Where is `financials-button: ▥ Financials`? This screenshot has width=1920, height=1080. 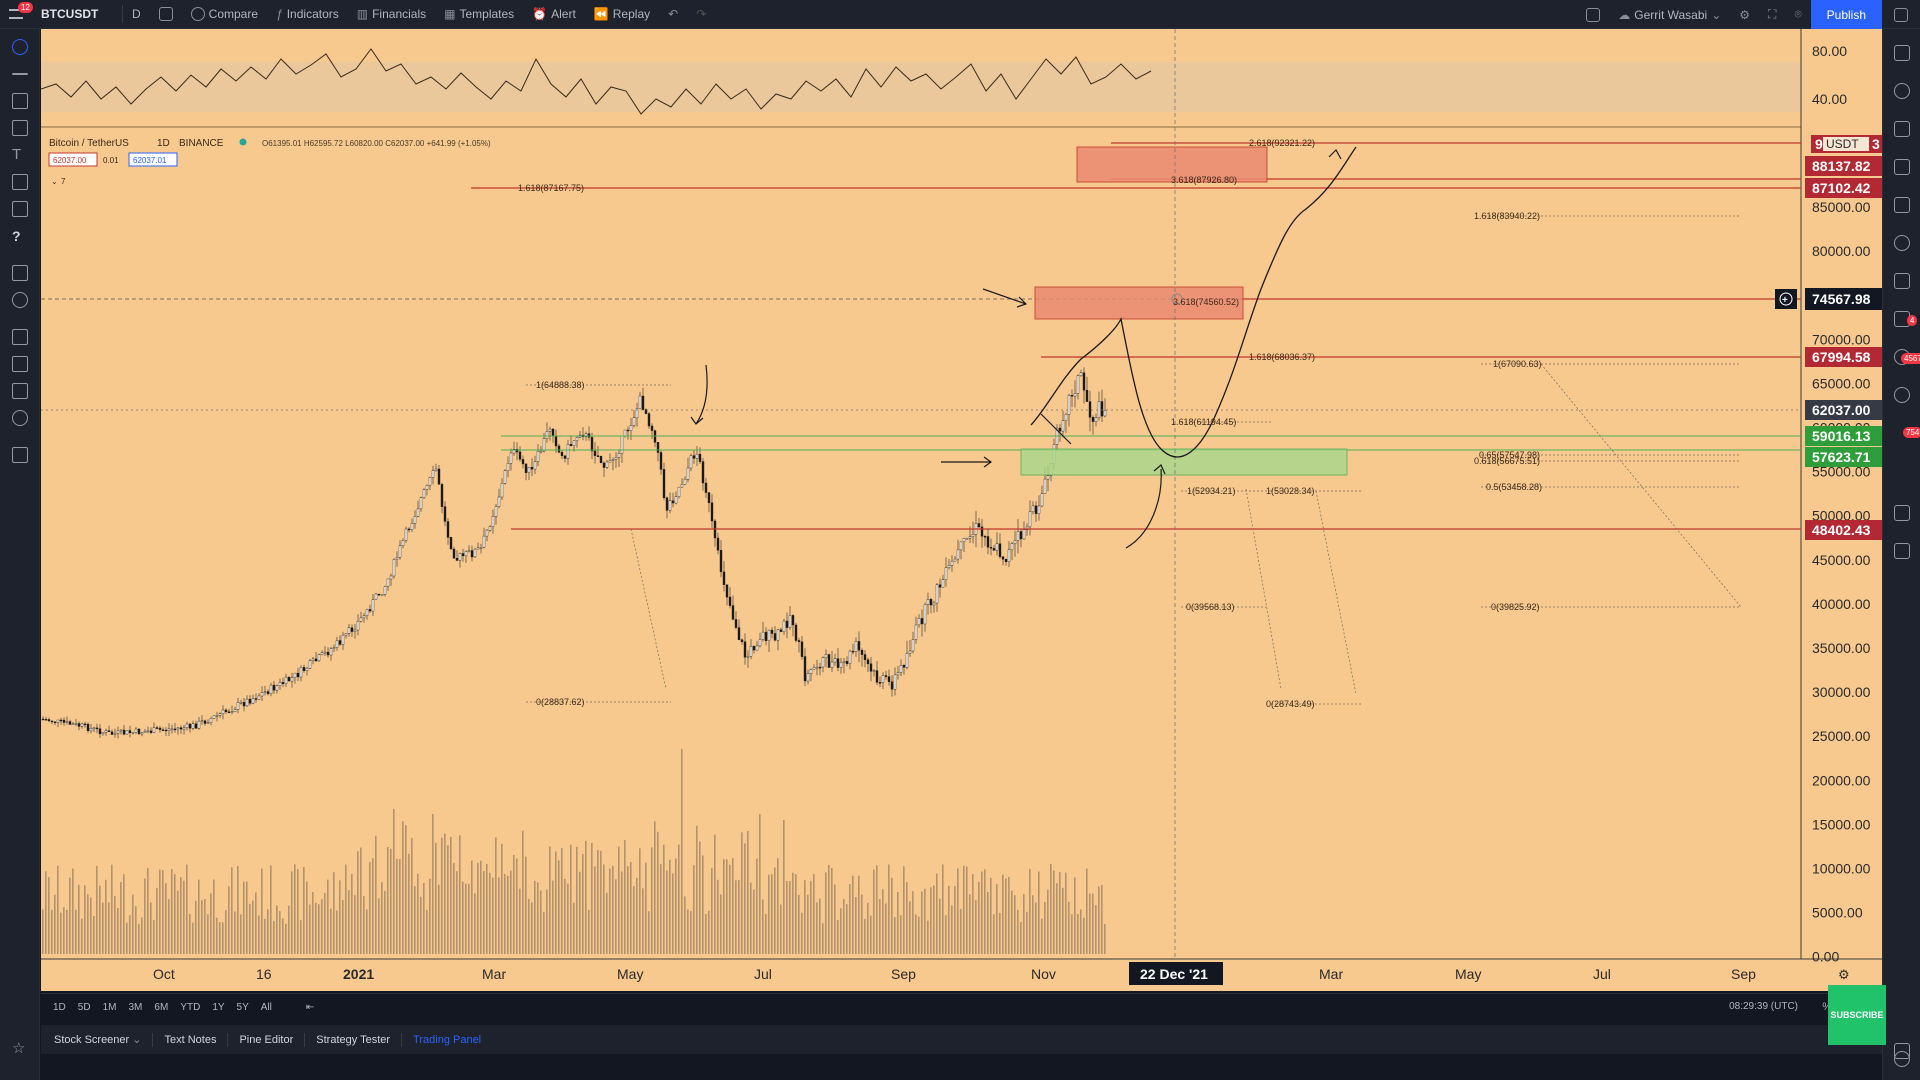
financials-button: ▥ Financials is located at coordinates (391, 14).